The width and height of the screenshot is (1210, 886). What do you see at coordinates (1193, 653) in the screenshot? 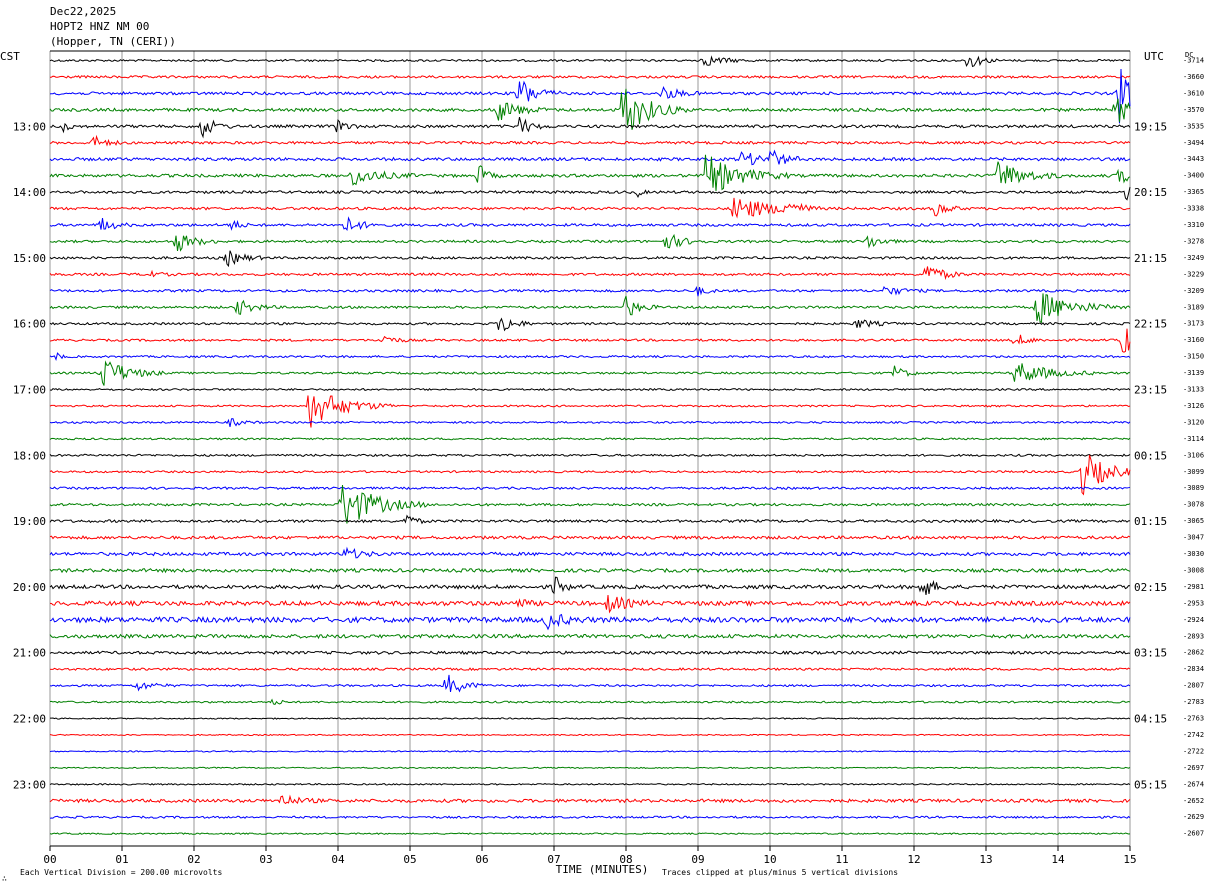
I see `dc-offset-label: -2862` at bounding box center [1193, 653].